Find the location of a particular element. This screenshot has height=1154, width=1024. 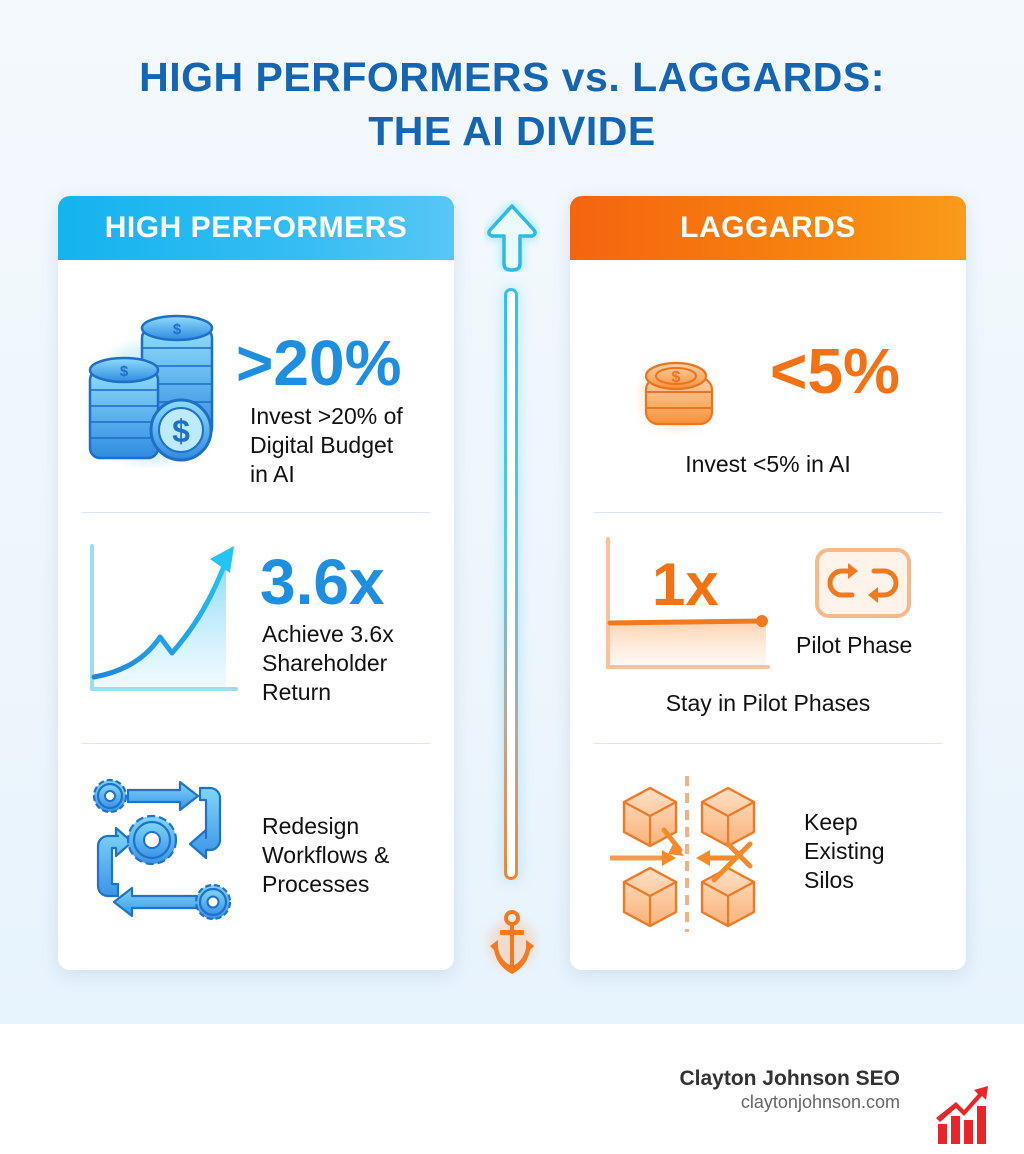

laggards-item-pilot: 1x Pilot Phase Stay in Pilot Phases is located at coordinates (768, 628).